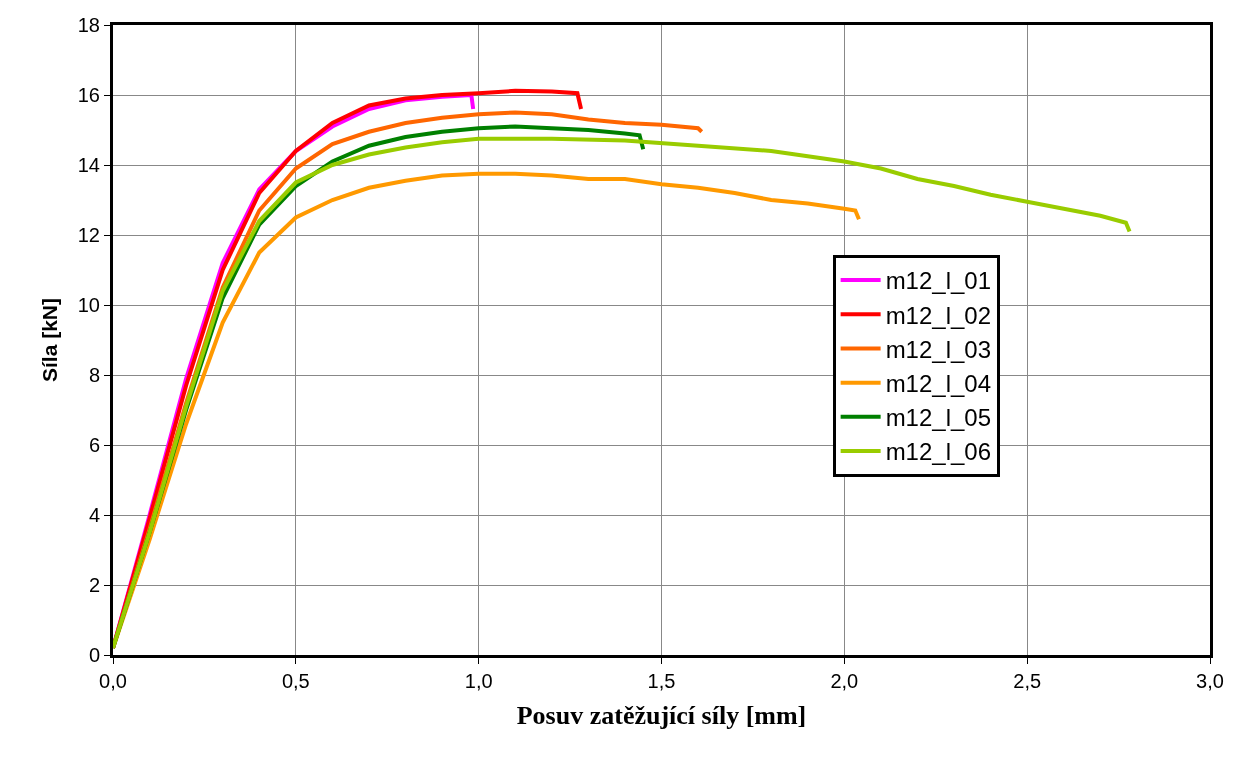 The width and height of the screenshot is (1235, 757). Describe the element at coordinates (661, 715) in the screenshot. I see `x-axis-title: Posuv zatěžující síly [mm]` at that location.